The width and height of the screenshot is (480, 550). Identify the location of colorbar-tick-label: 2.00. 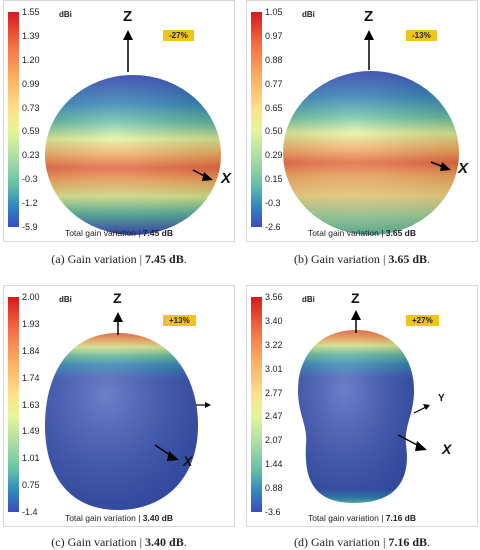
(31, 297).